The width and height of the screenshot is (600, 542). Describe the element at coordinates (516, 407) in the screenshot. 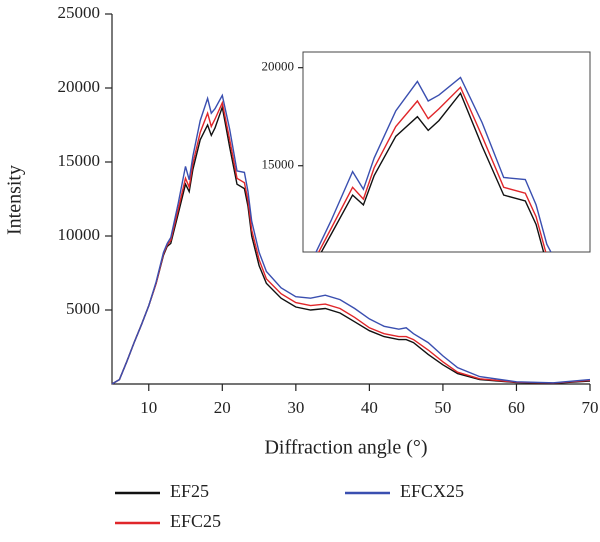

I see `x-tick-label: 60` at that location.